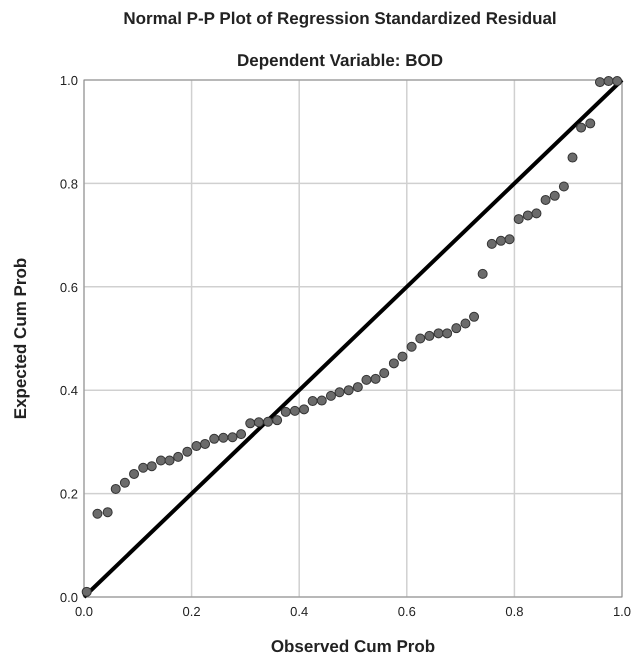 The height and width of the screenshot is (664, 632). What do you see at coordinates (84, 611) in the screenshot?
I see `x-tick-label: 0.0` at bounding box center [84, 611].